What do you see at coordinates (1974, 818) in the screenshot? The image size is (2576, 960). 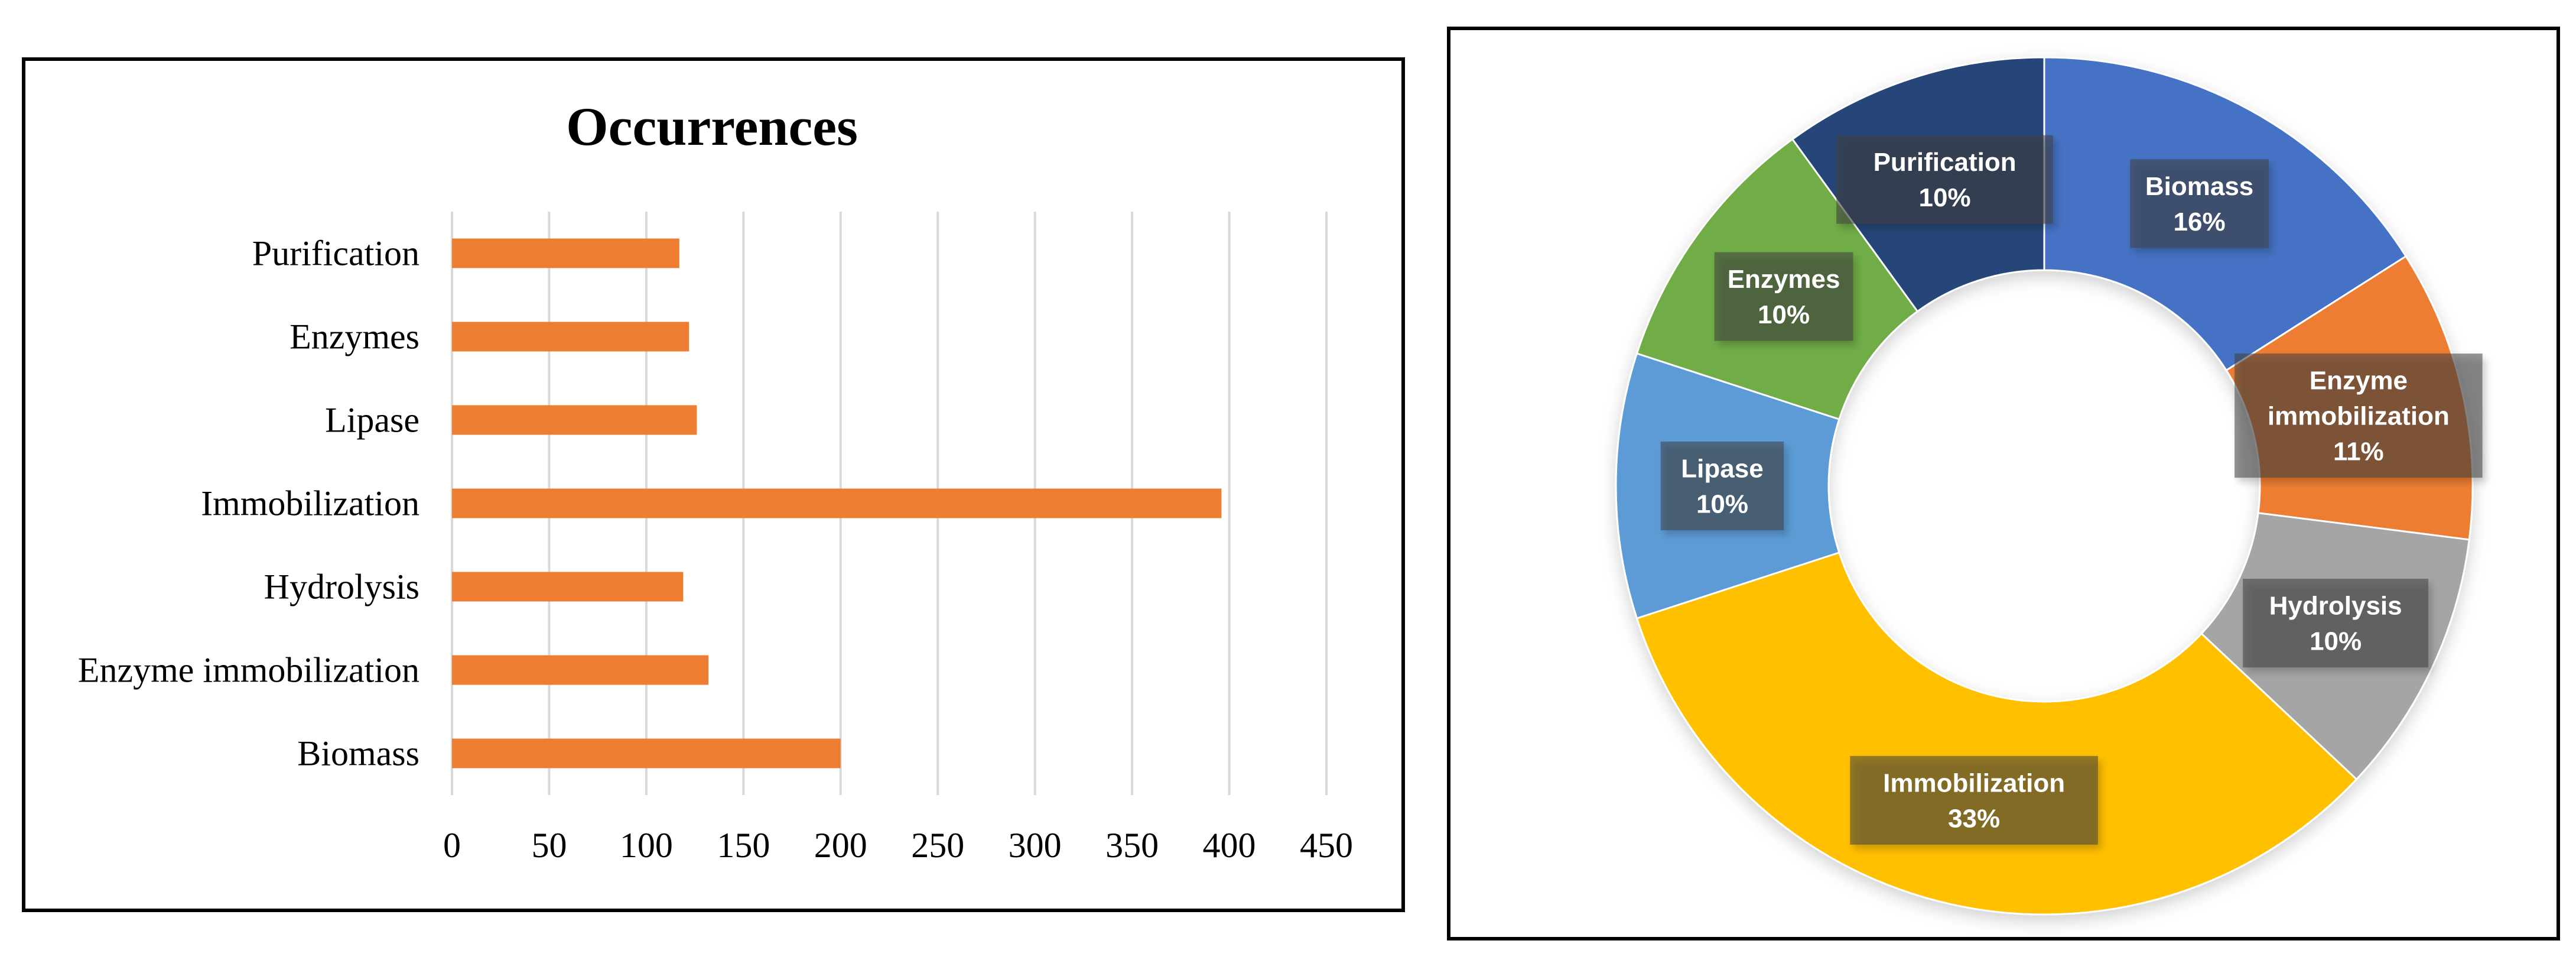 I see `slice-percent-label: 33%` at bounding box center [1974, 818].